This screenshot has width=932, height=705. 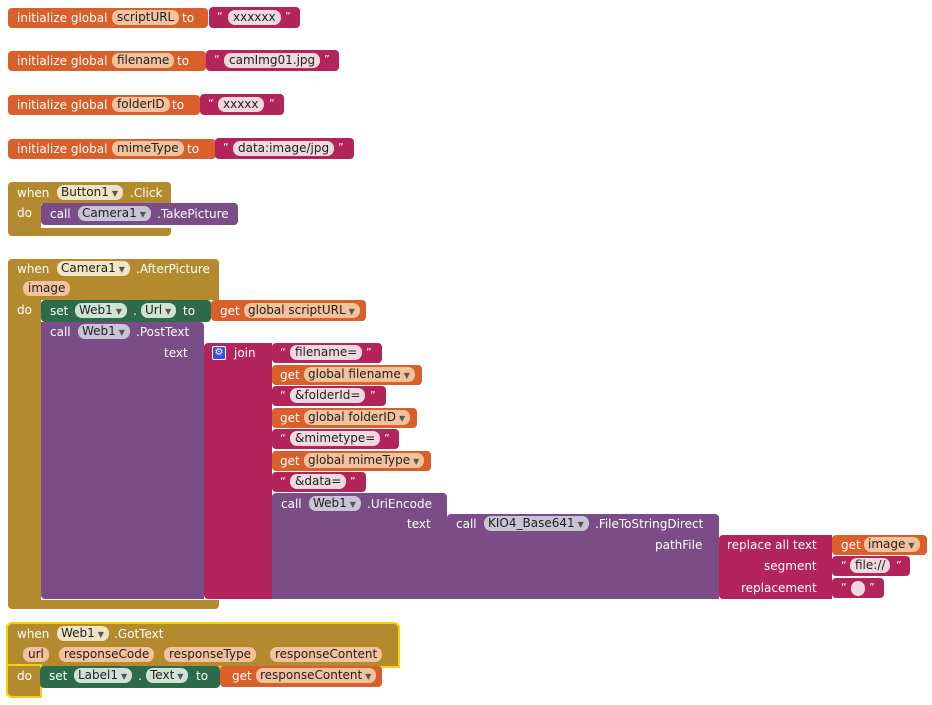 What do you see at coordinates (219, 353) in the screenshot?
I see `gear-icon: ⚙` at bounding box center [219, 353].